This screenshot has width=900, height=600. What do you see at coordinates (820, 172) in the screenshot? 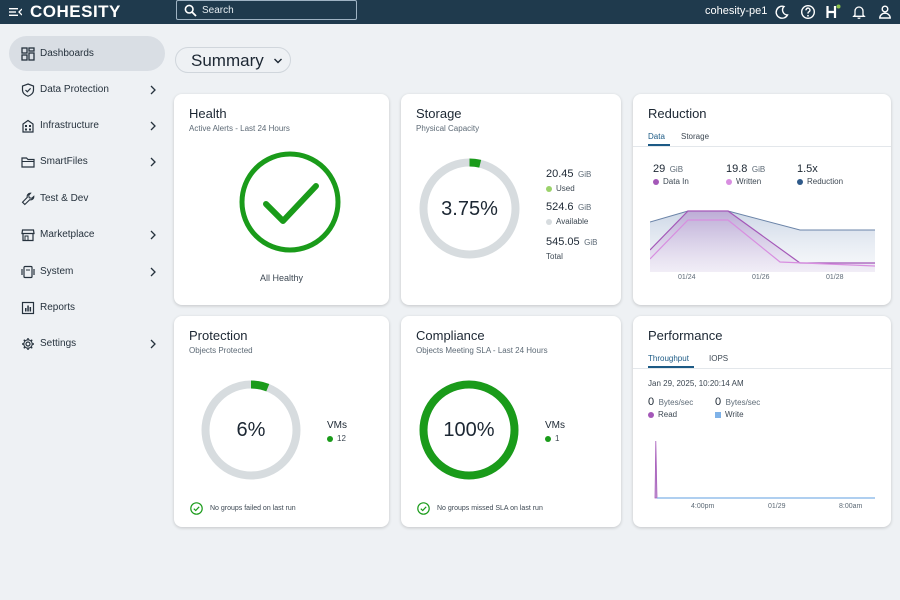
I see `reduction-ratio: 1.5x Reduction` at bounding box center [820, 172].